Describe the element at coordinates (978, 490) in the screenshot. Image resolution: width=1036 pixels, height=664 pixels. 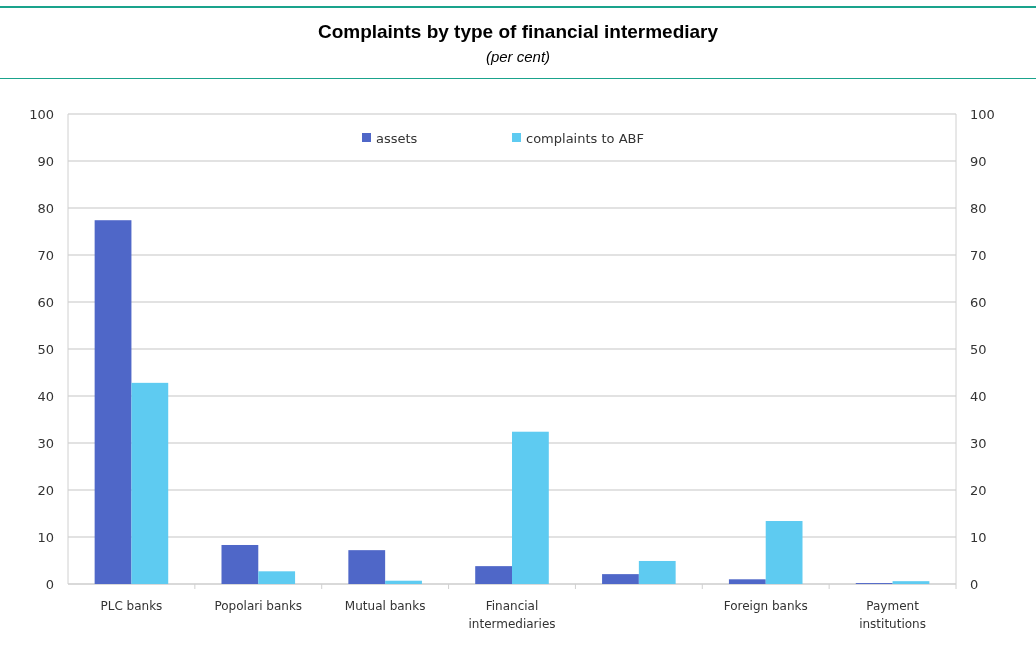
I see `y2-tick-label: 20` at that location.